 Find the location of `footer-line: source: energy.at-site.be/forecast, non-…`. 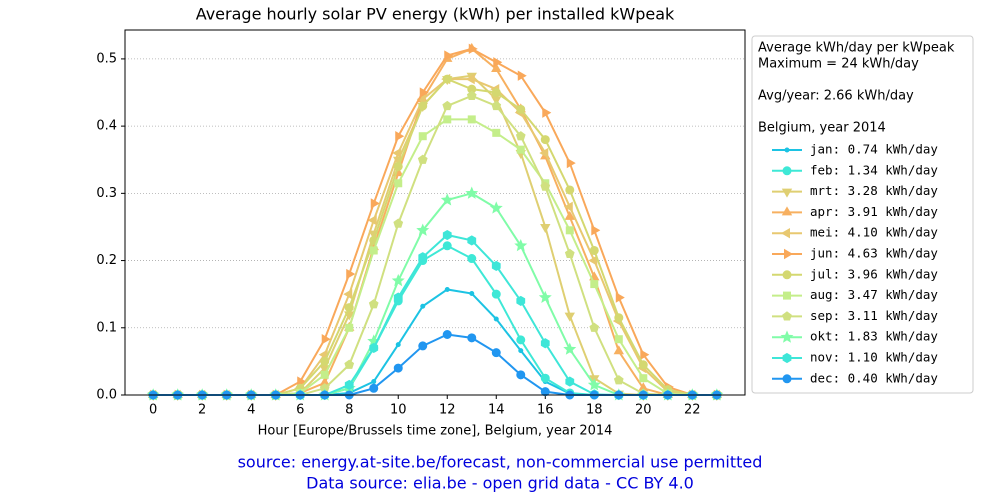

footer-line: source: energy.at-site.be/forecast, non-… is located at coordinates (500, 462).